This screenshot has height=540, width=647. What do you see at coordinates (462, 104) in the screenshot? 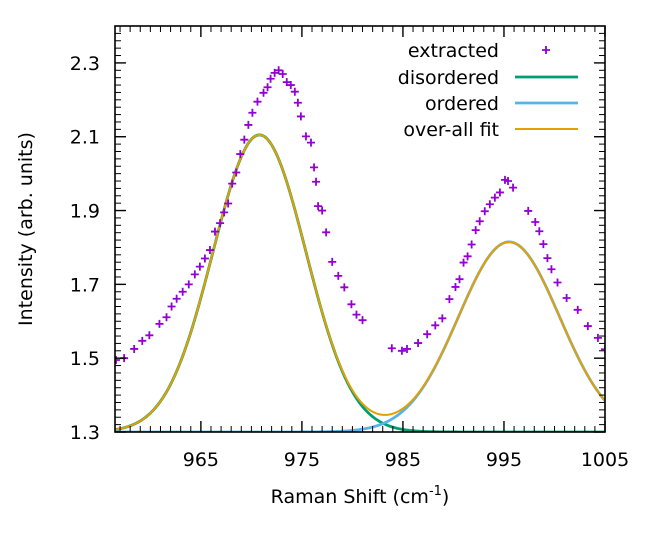
I see `legend-label: ordered` at bounding box center [462, 104].